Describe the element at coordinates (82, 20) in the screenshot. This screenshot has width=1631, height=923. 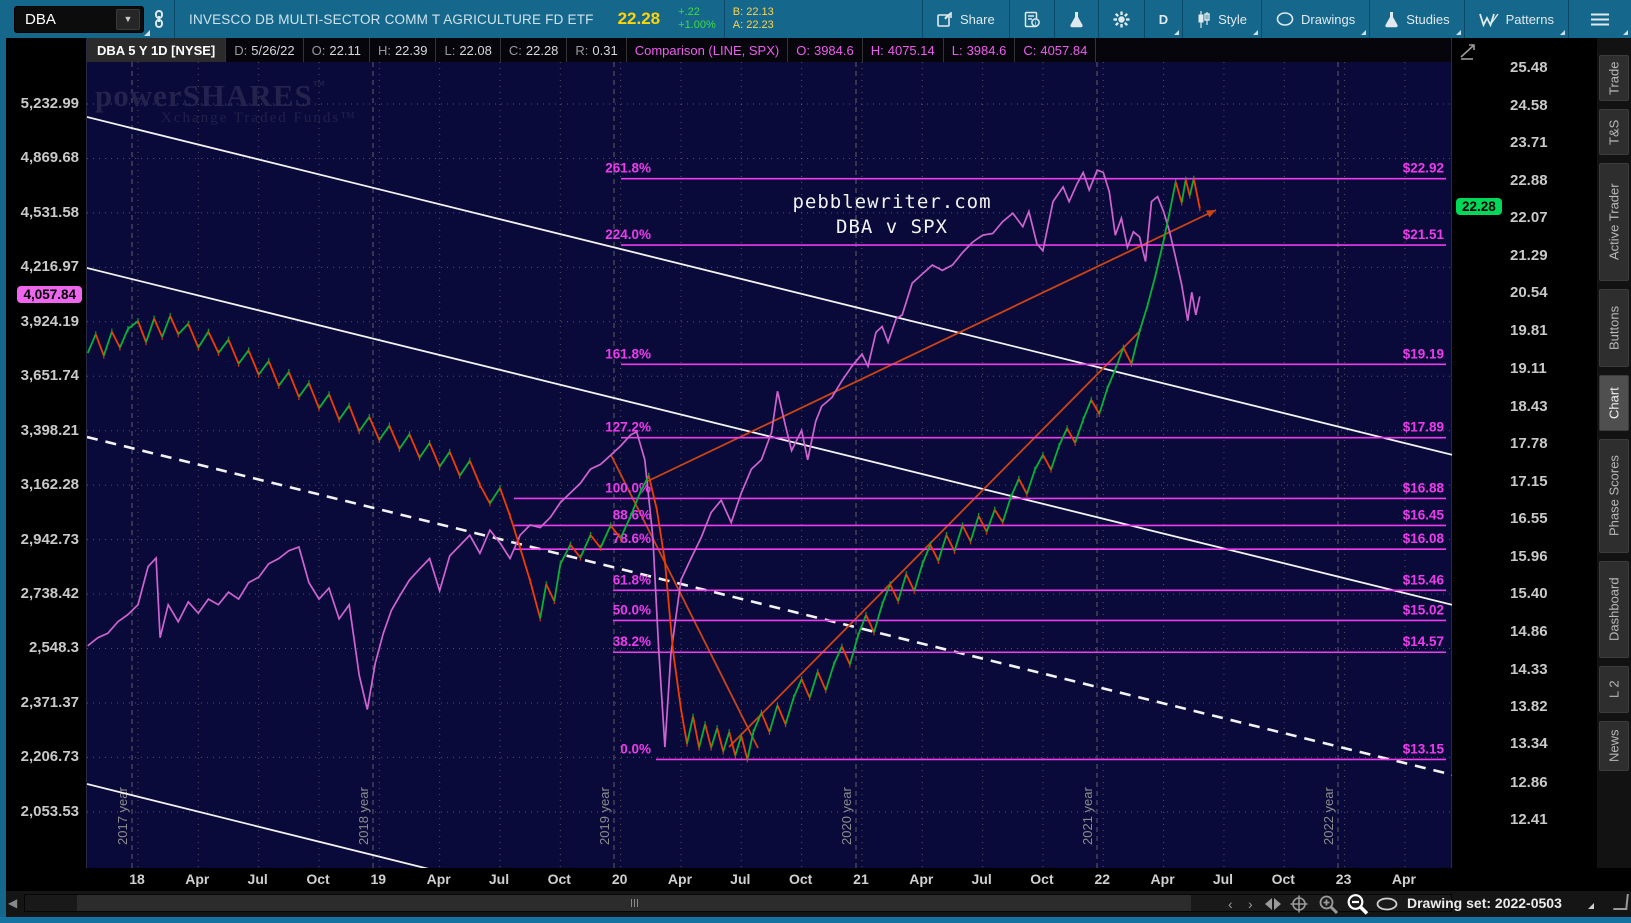
I see `symbol-dropdown: DBA ▼` at that location.